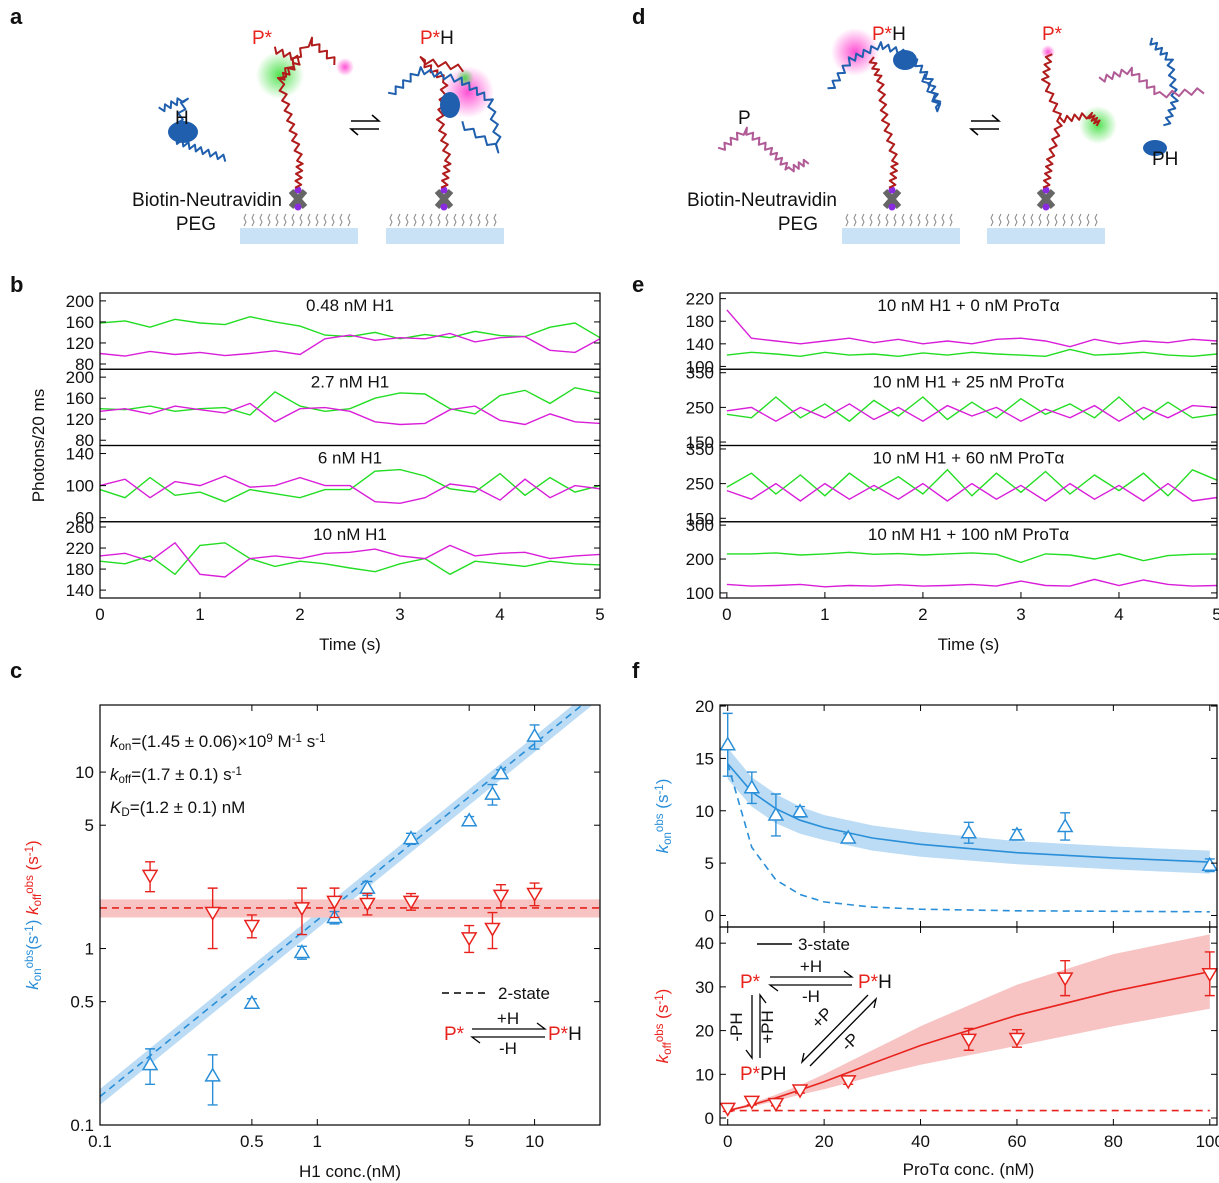 This screenshot has height=1183, width=1219. Describe the element at coordinates (700, 449) in the screenshot. I see `y-tick-label: 350` at that location.